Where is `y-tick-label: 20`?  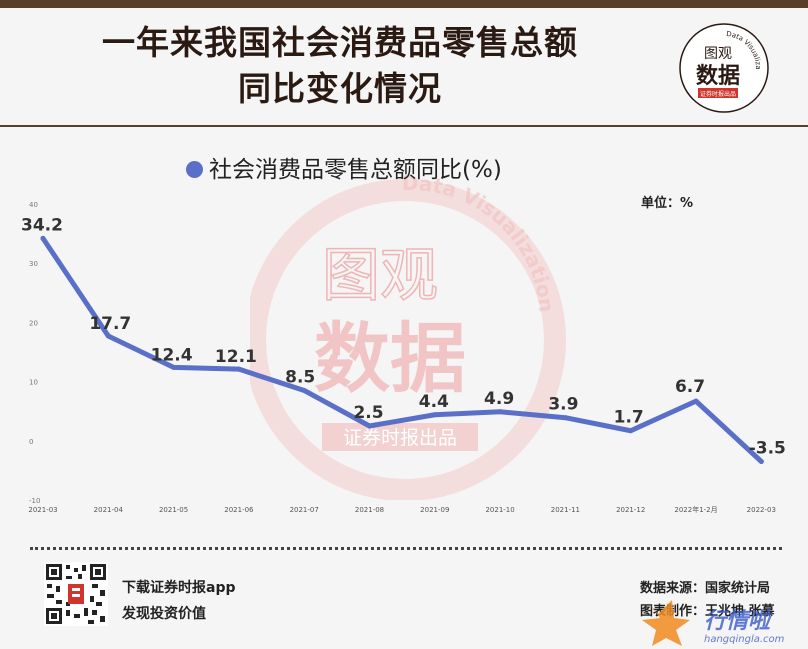
y-tick-label: 20 is located at coordinates (33, 323).